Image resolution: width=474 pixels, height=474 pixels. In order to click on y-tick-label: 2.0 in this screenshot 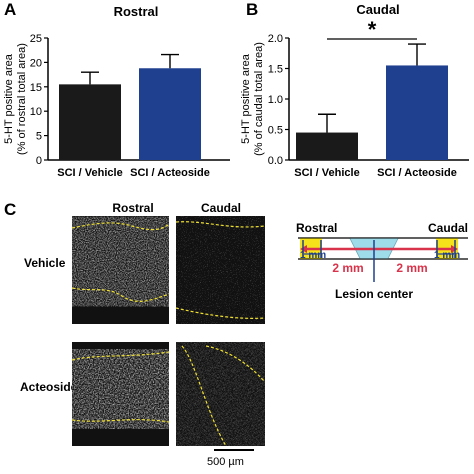, I will do `click(275, 39)`.